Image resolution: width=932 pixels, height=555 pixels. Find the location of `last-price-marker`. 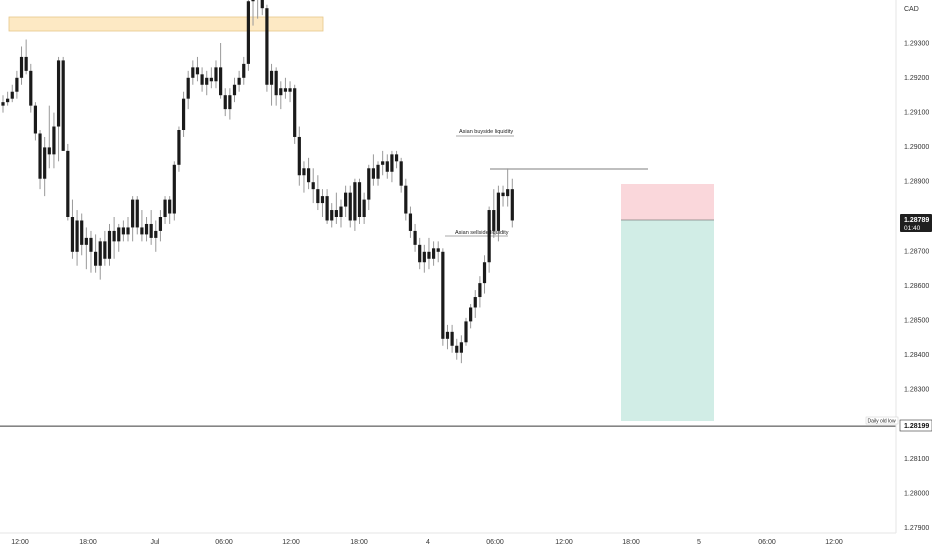

last-price-marker is located at coordinates (916, 223).